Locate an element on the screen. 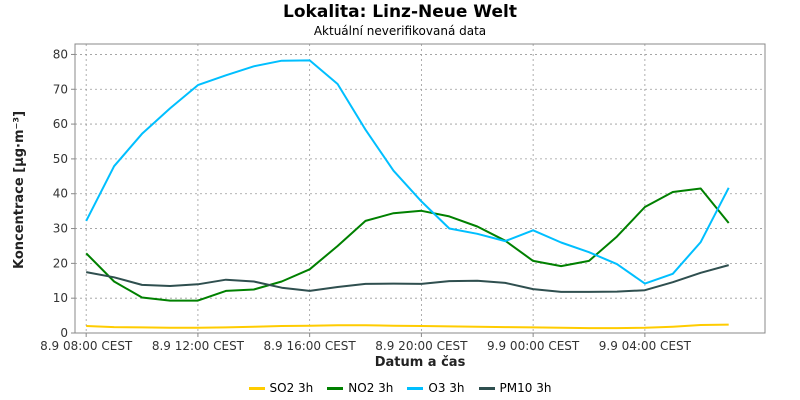 Image resolution: width=800 pixels, height=400 pixels. legend-item-so2: SO2 3h is located at coordinates (281, 388).